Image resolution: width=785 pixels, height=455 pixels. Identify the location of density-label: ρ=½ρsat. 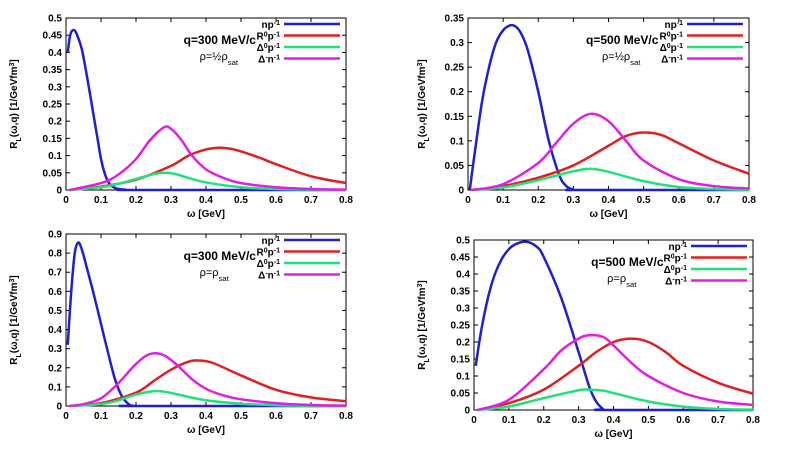
(621, 59).